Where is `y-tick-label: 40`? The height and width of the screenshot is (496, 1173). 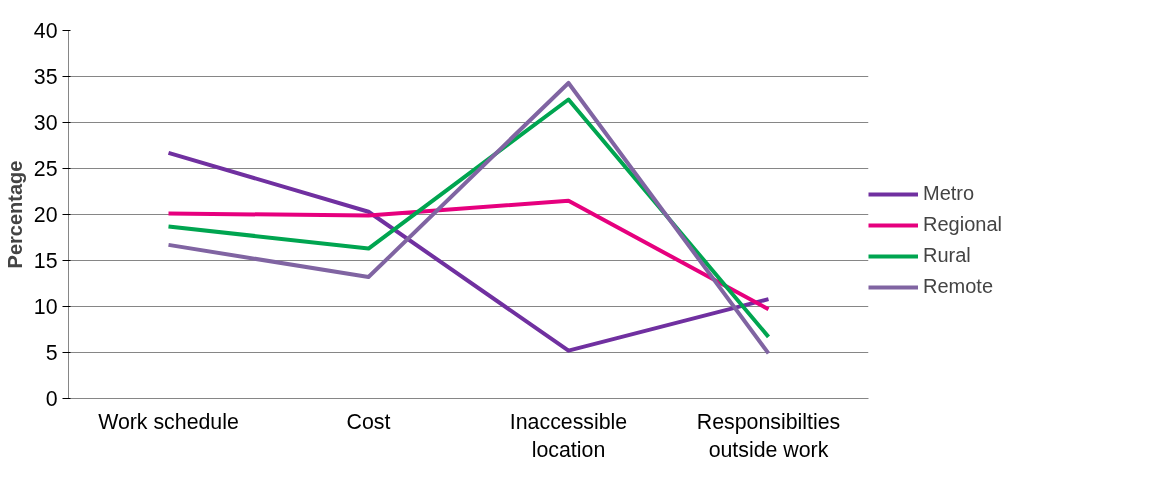
y-tick-label: 40 is located at coordinates (45, 31).